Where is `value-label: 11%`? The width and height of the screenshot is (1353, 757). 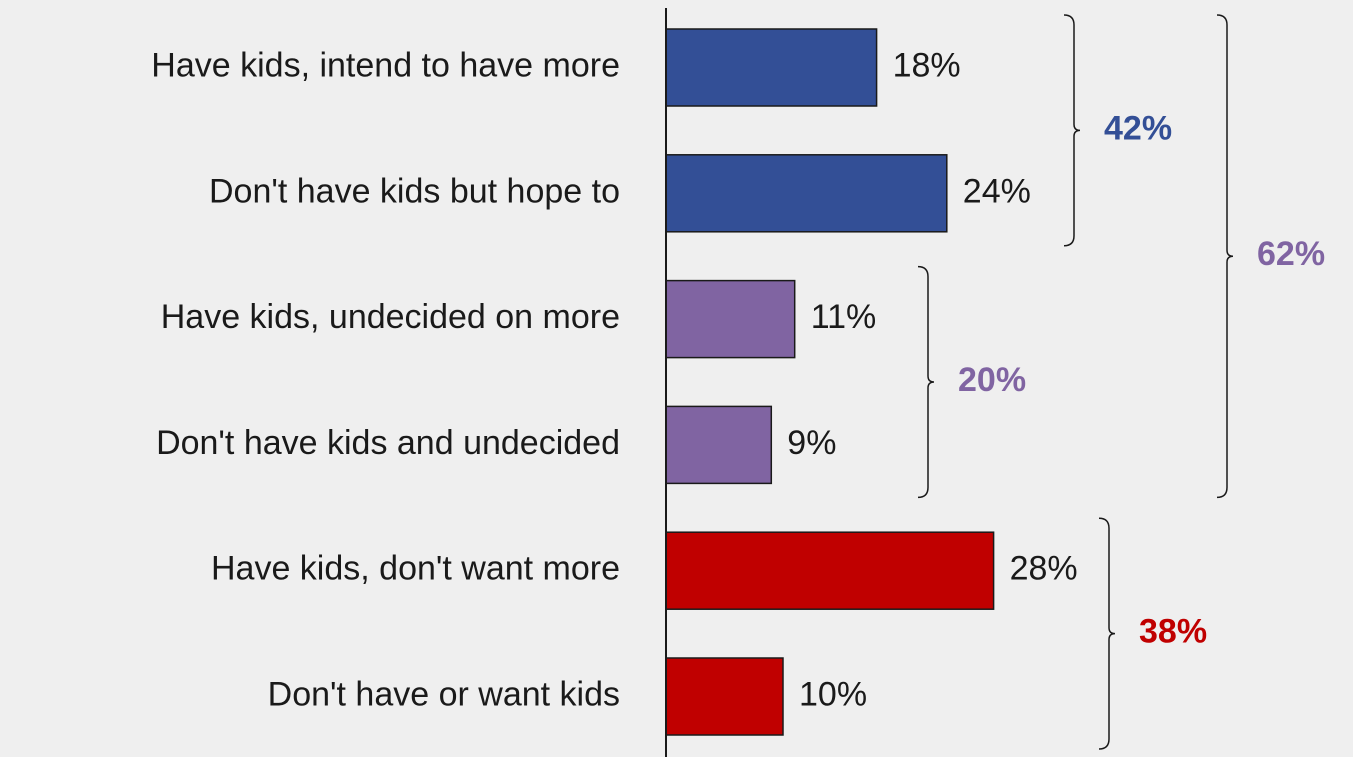 value-label: 11% is located at coordinates (844, 317).